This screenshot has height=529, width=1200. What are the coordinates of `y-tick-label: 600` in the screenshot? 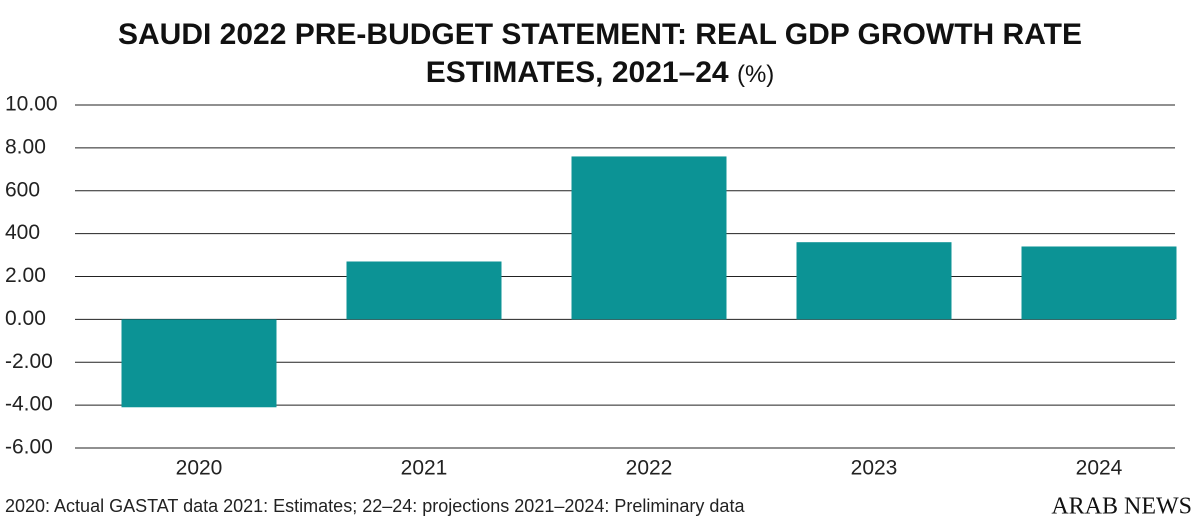 It's located at (22, 189).